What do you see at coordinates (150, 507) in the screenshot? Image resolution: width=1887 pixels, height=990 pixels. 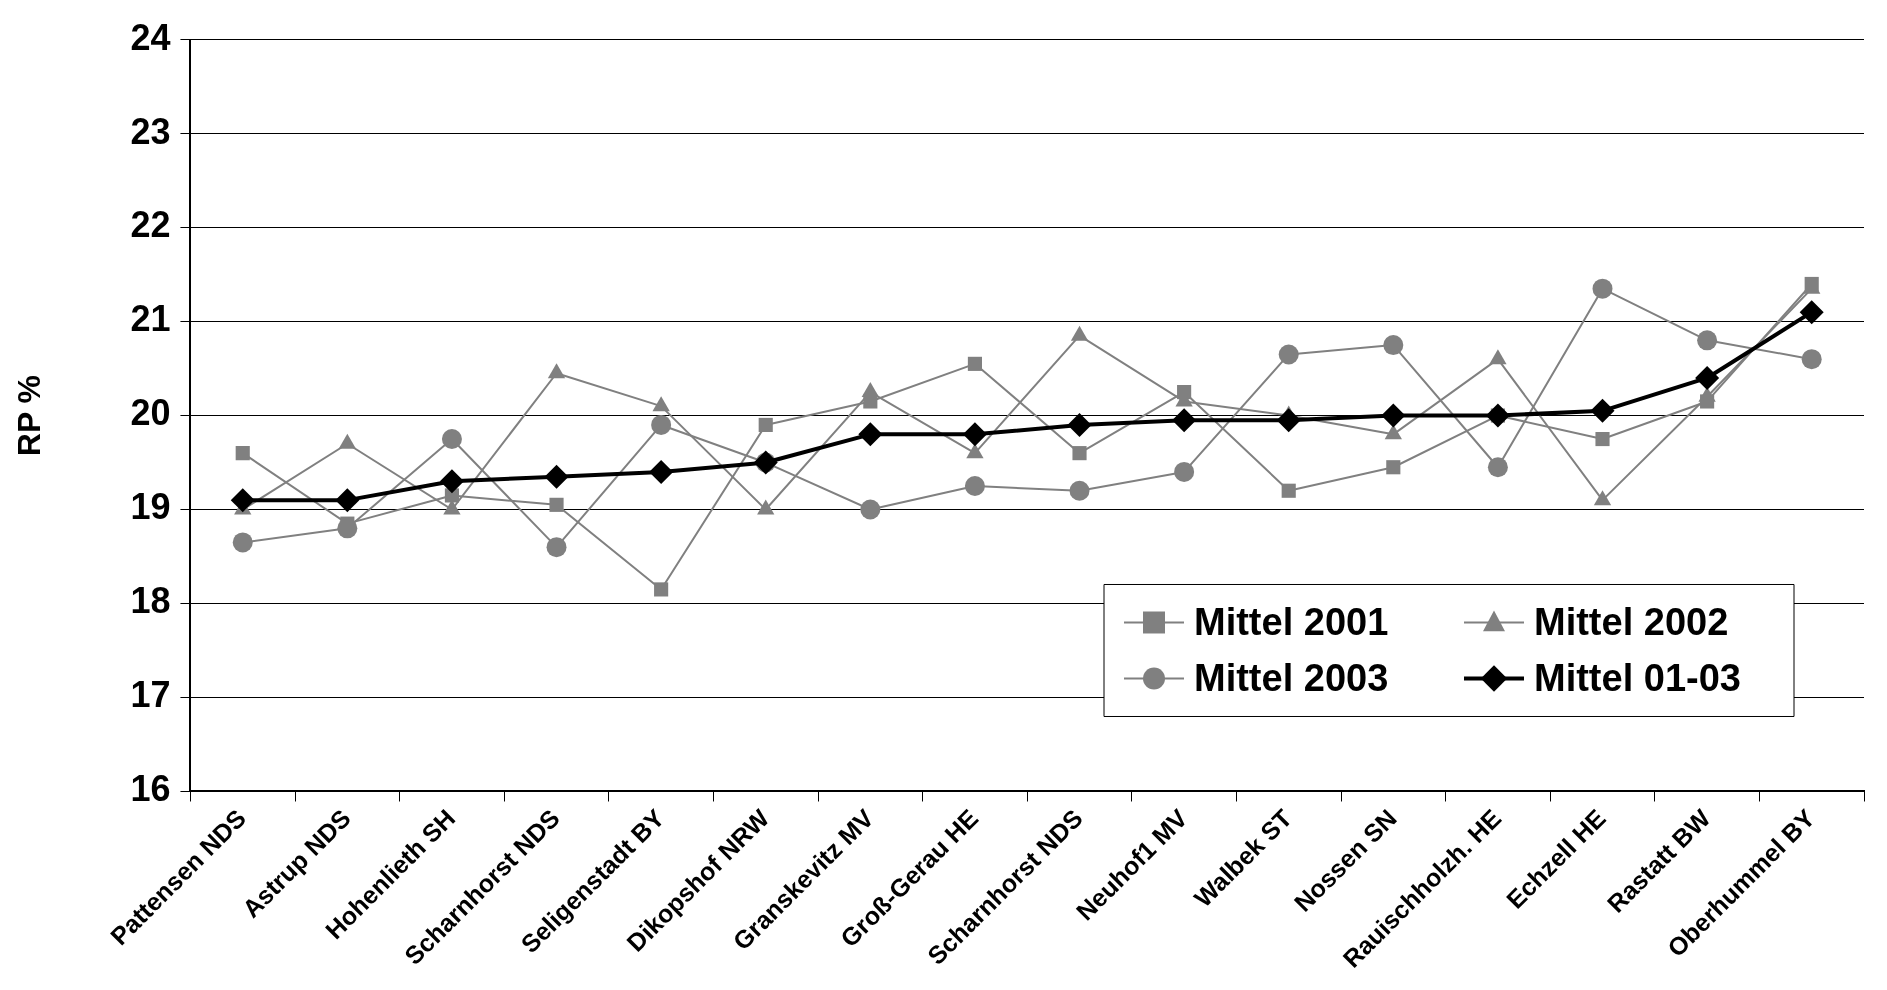 I see `y-tick-label: 19` at bounding box center [150, 507].